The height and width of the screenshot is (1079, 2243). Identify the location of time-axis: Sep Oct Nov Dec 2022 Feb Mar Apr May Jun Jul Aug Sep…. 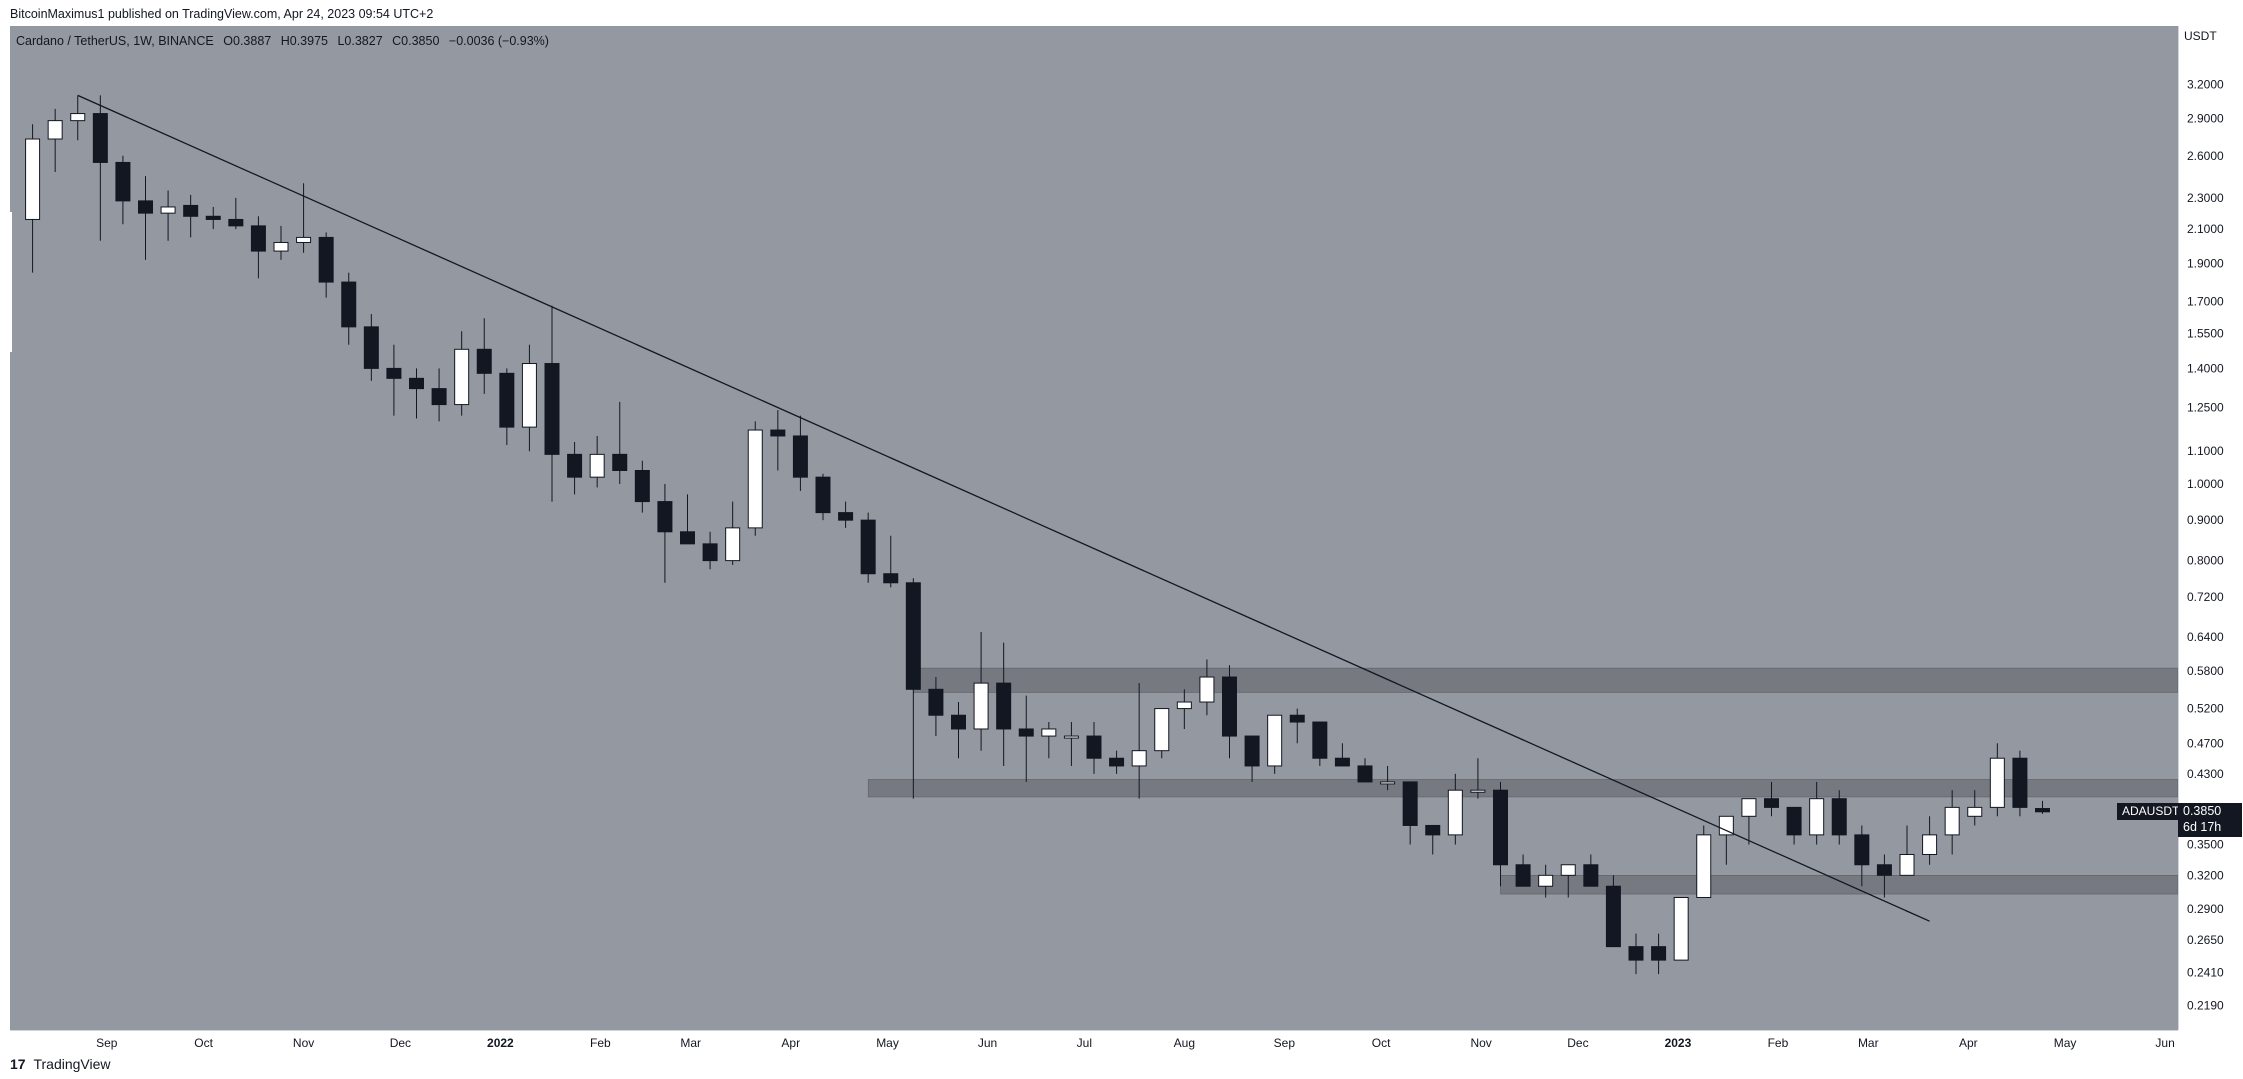
(1094, 1041).